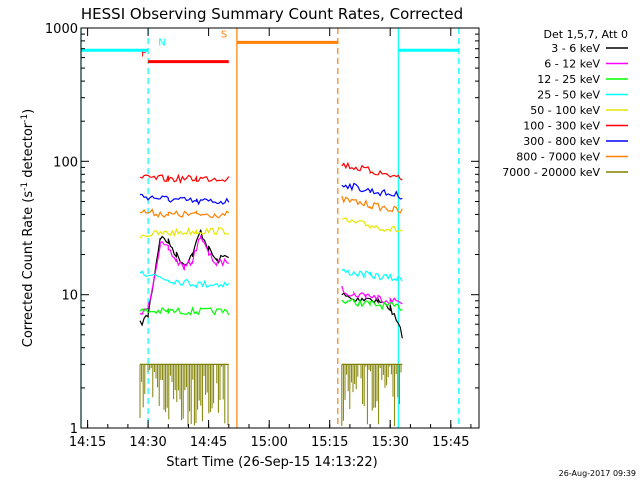 This screenshot has height=480, width=640. I want to click on x-tick-label-6: 15:45, so click(450, 442).